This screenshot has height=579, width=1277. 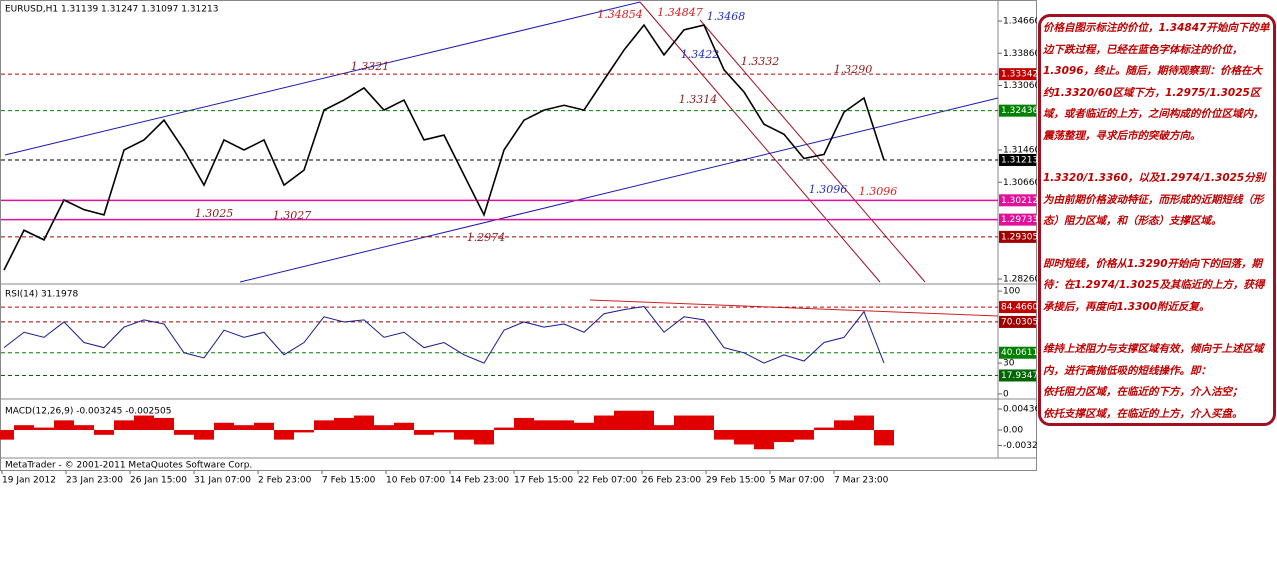 I want to click on time-label: 23 Jan 23:00, so click(x=94, y=481).